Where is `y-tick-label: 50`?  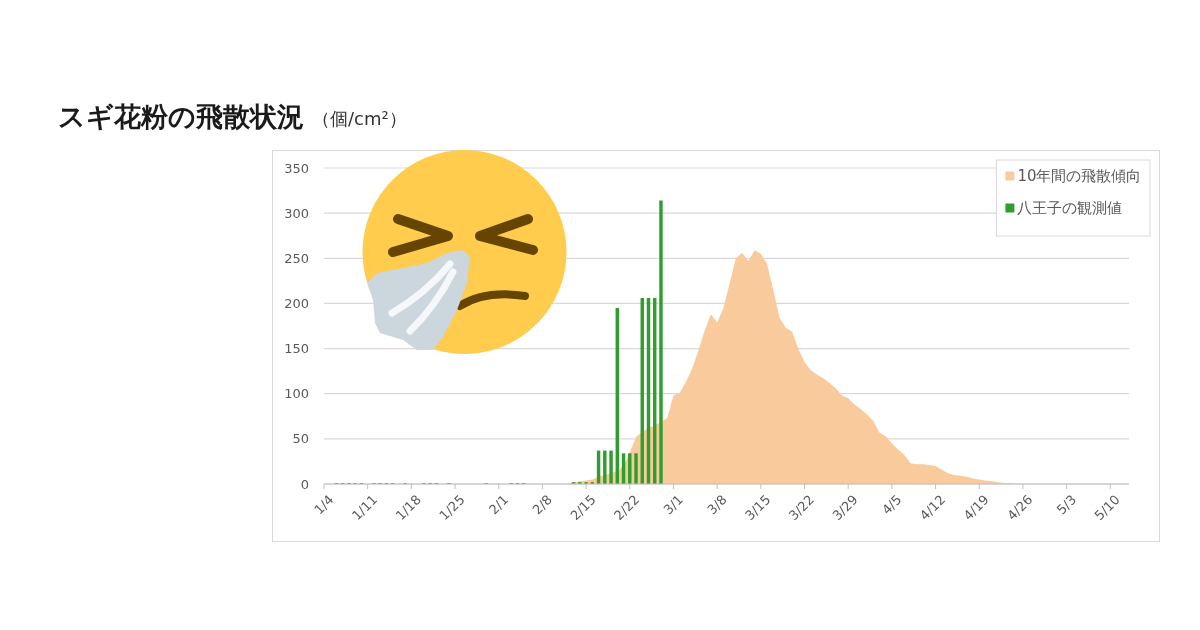
y-tick-label: 50 is located at coordinates (300, 439).